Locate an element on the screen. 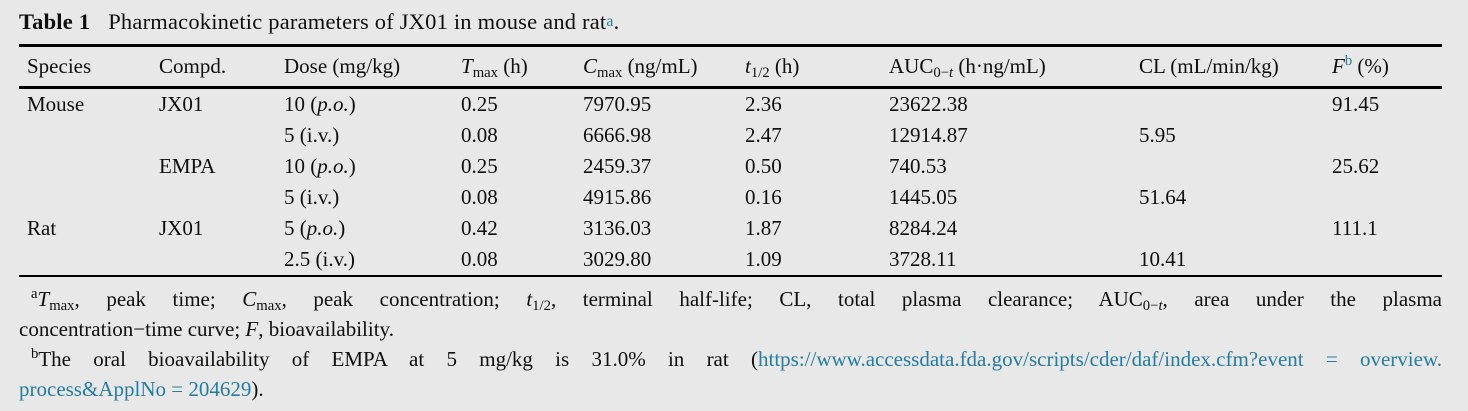 This screenshot has width=1468, height=411. cell-compd: EMPA is located at coordinates (187, 166).